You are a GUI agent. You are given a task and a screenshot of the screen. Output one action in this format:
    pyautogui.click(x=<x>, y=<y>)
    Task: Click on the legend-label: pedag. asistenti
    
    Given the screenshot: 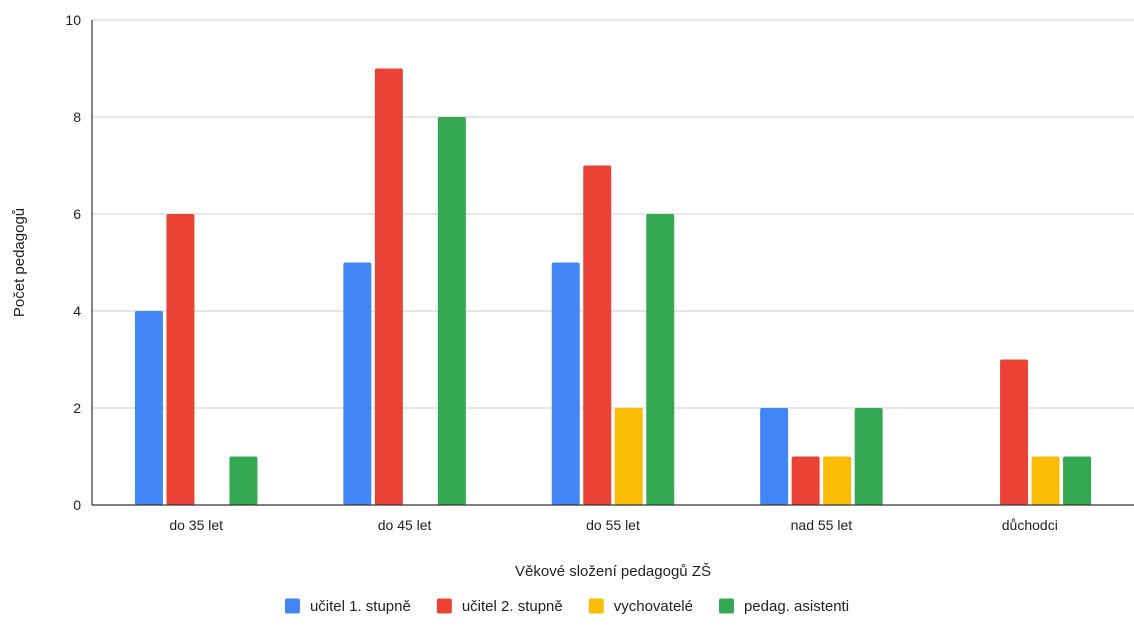 What is the action you would take?
    pyautogui.click(x=796, y=606)
    